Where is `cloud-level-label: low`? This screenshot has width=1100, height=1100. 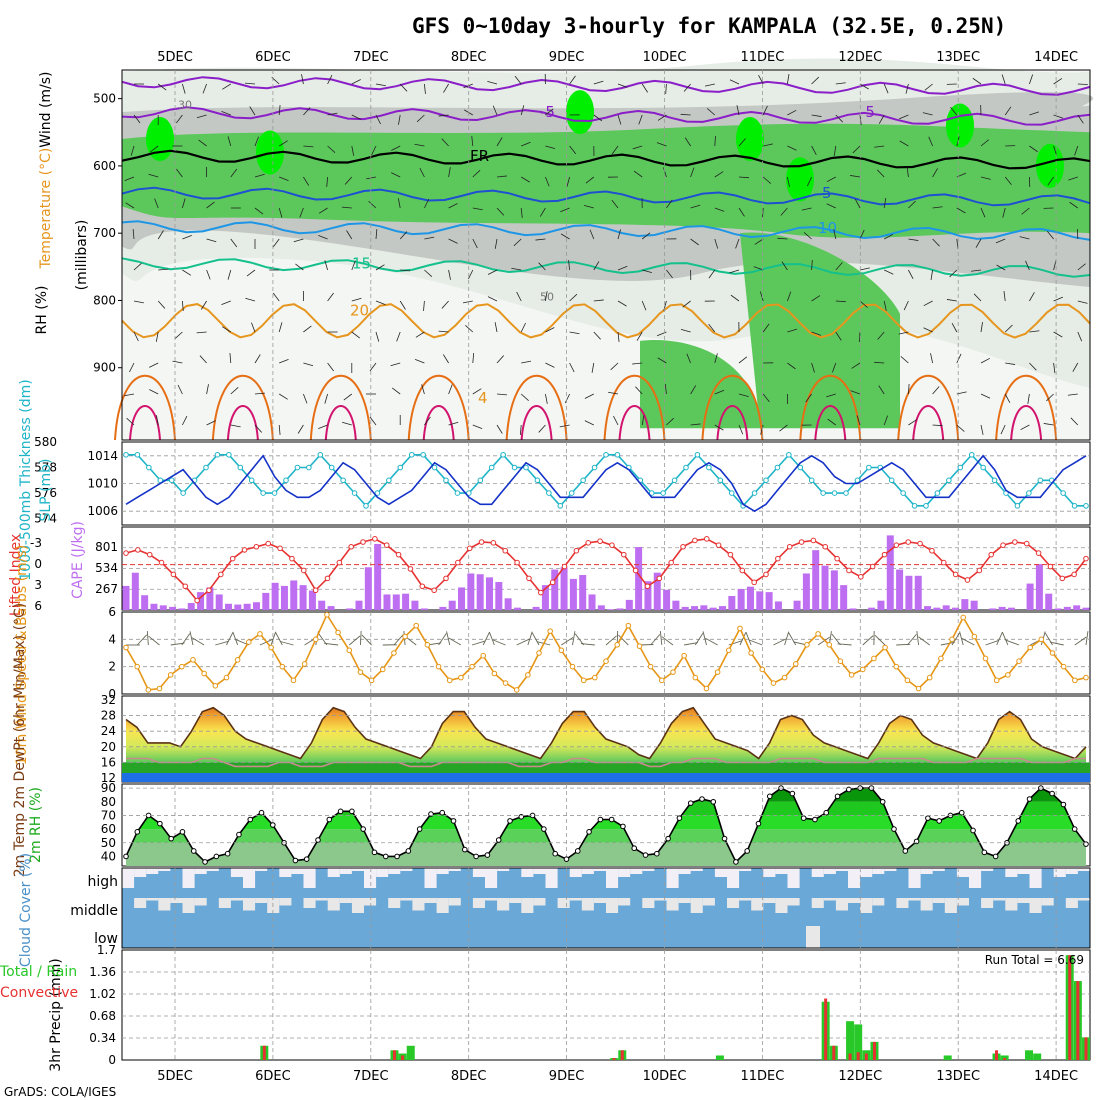
cloud-level-label: low is located at coordinates (106, 939).